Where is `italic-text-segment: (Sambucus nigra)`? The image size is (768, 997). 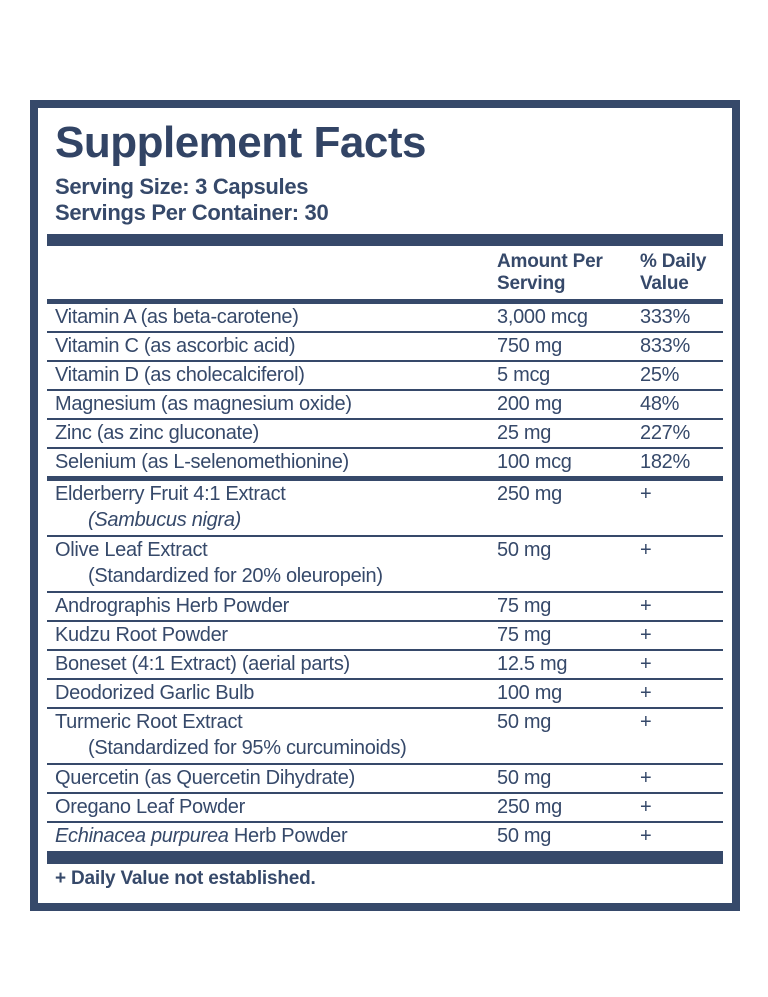
italic-text-segment: (Sambucus nigra) is located at coordinates (165, 520).